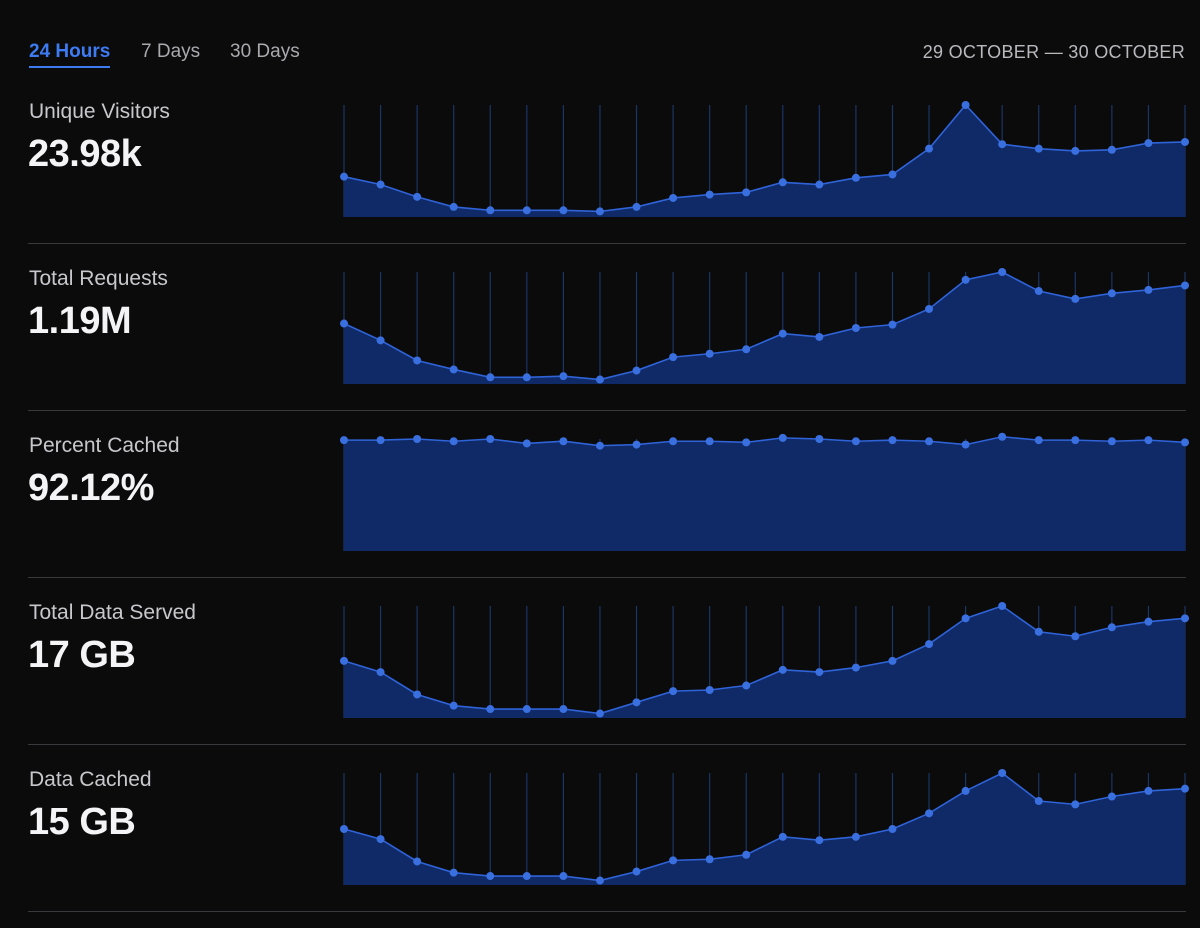  What do you see at coordinates (265, 51) in the screenshot?
I see `tab-30-days: 30 Days` at bounding box center [265, 51].